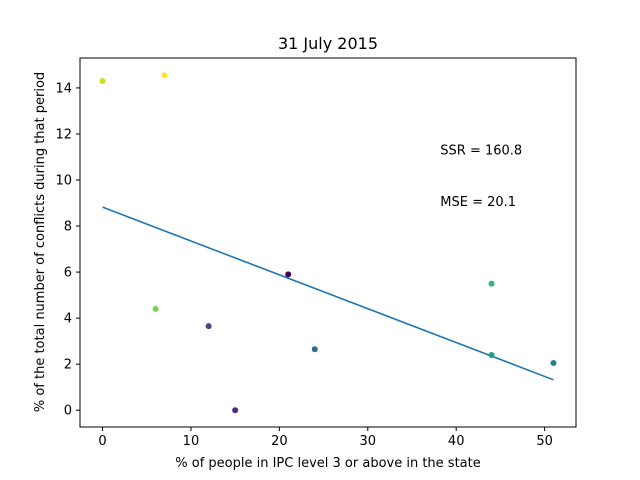  What do you see at coordinates (102, 441) in the screenshot?
I see `x-tick-label: 0` at bounding box center [102, 441].